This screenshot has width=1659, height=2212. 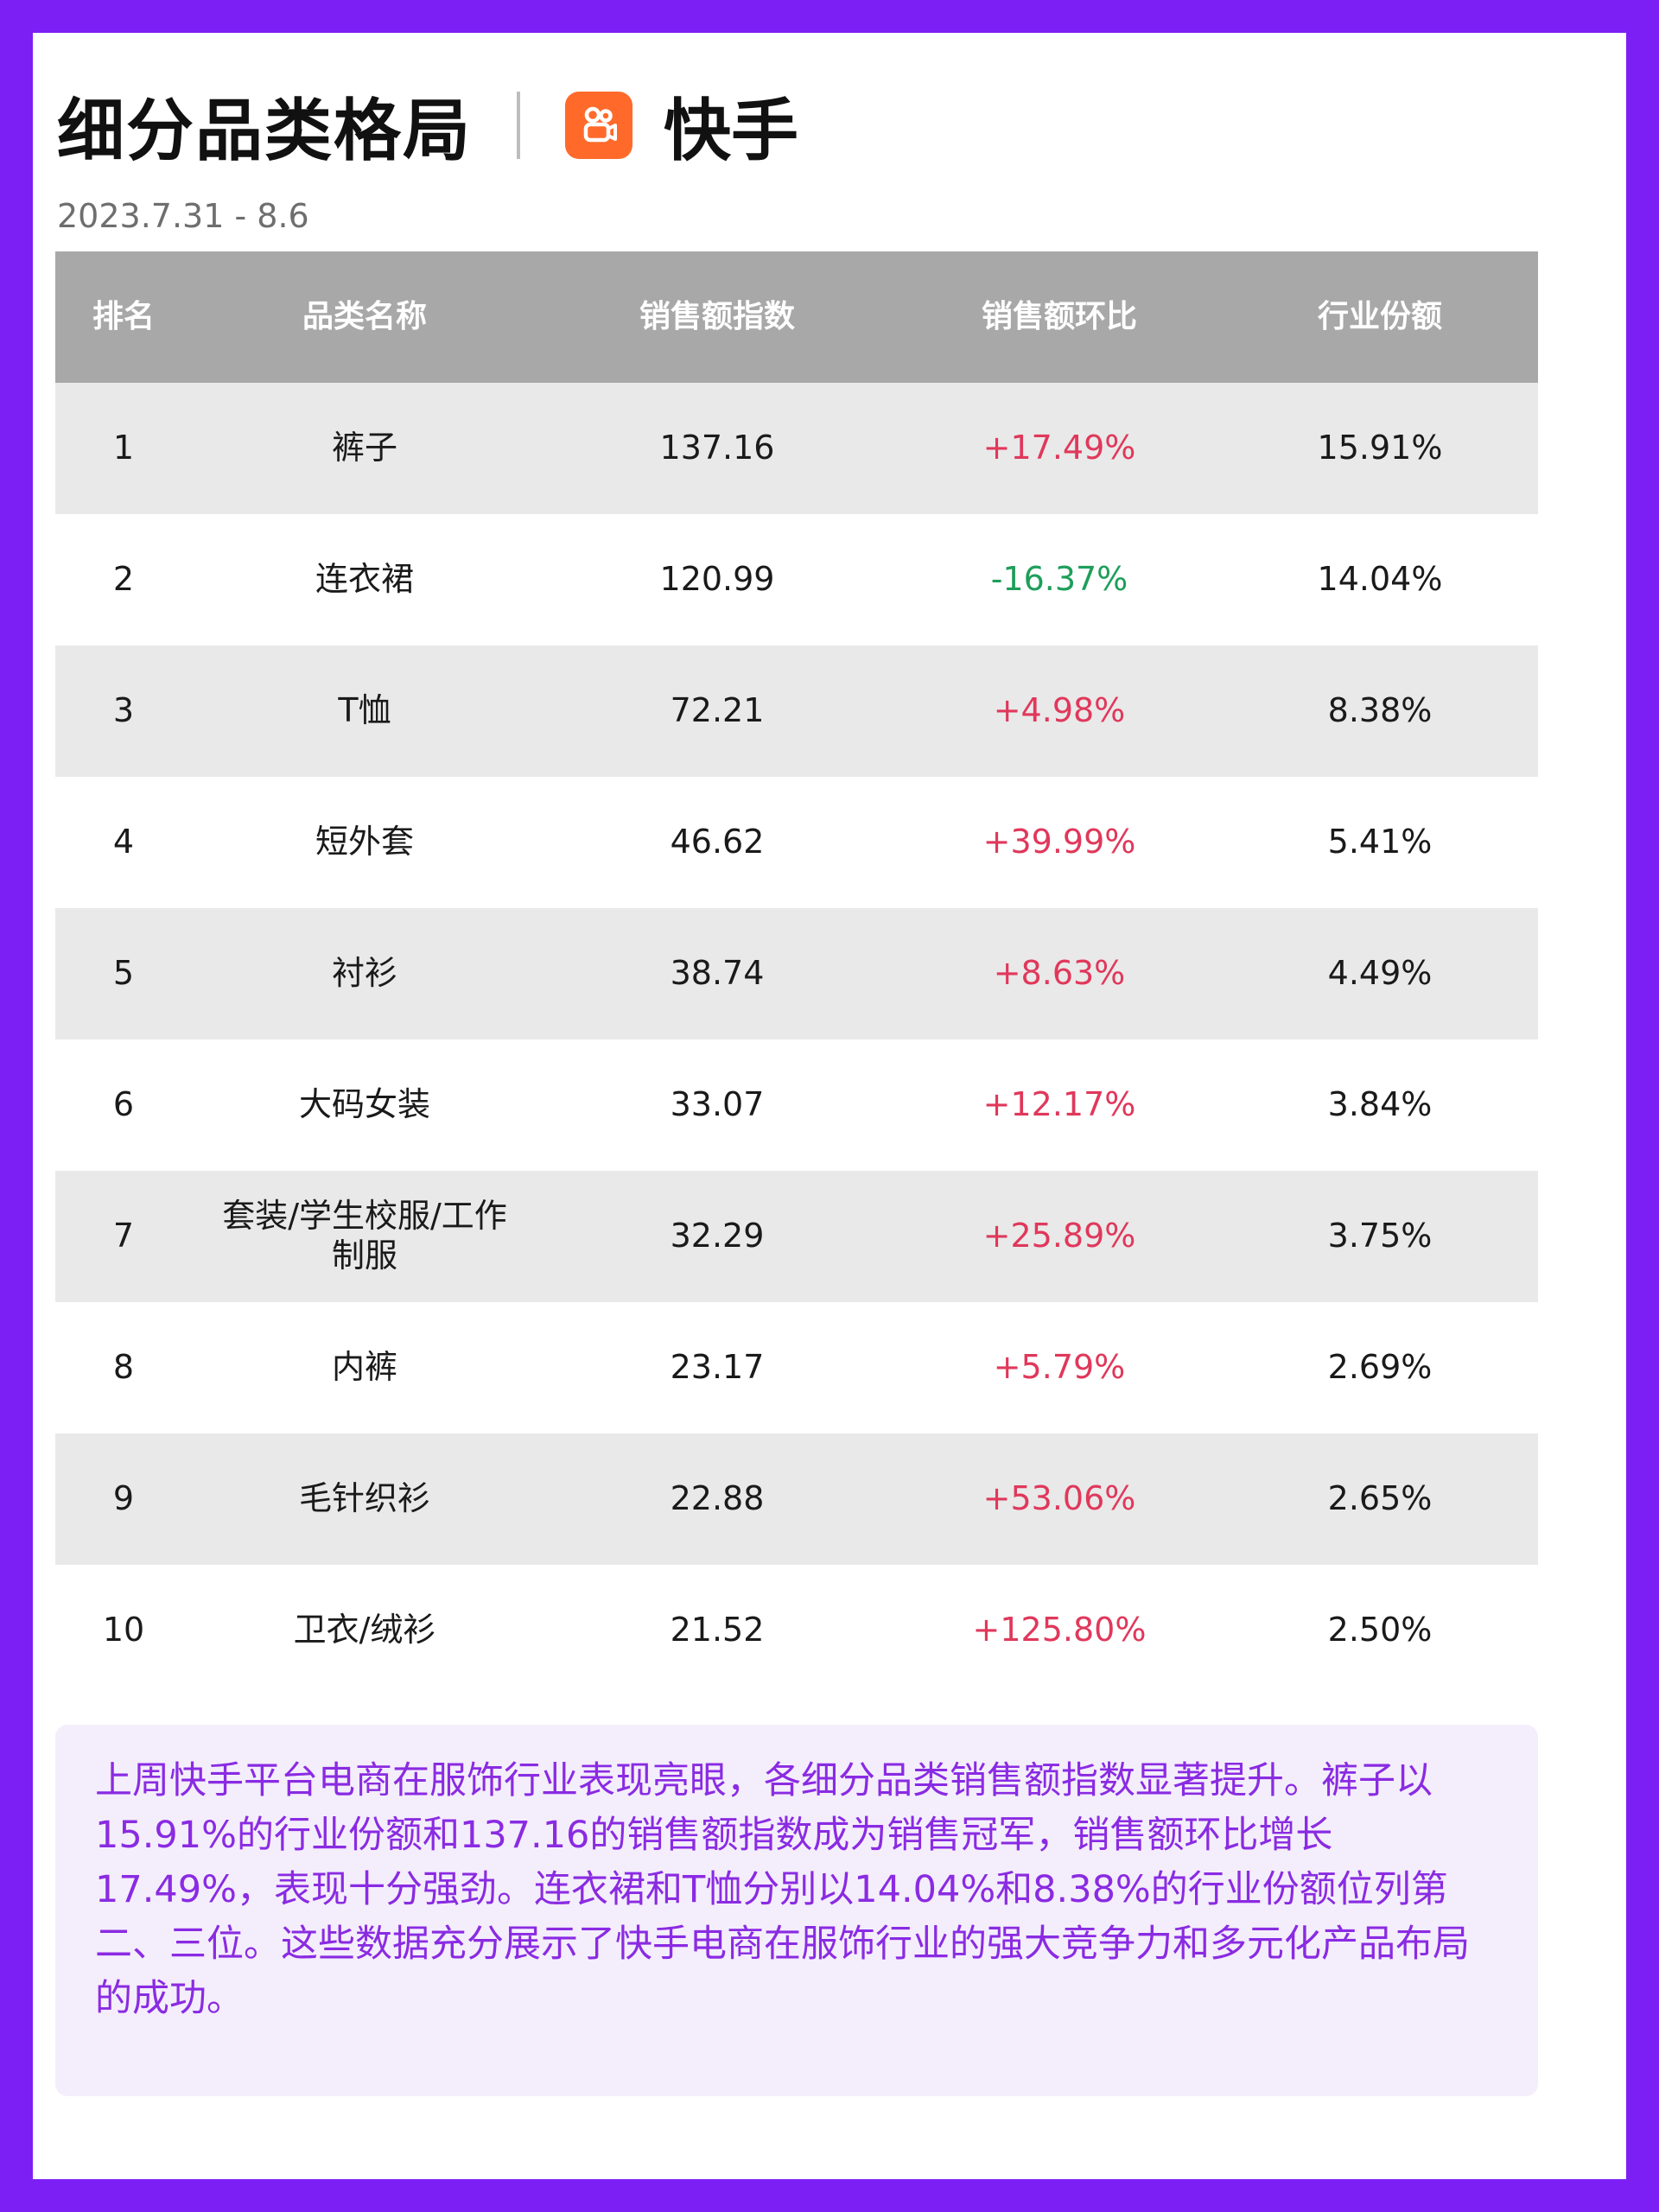 I want to click on sales-index-cell: 46.62, so click(x=717, y=842).